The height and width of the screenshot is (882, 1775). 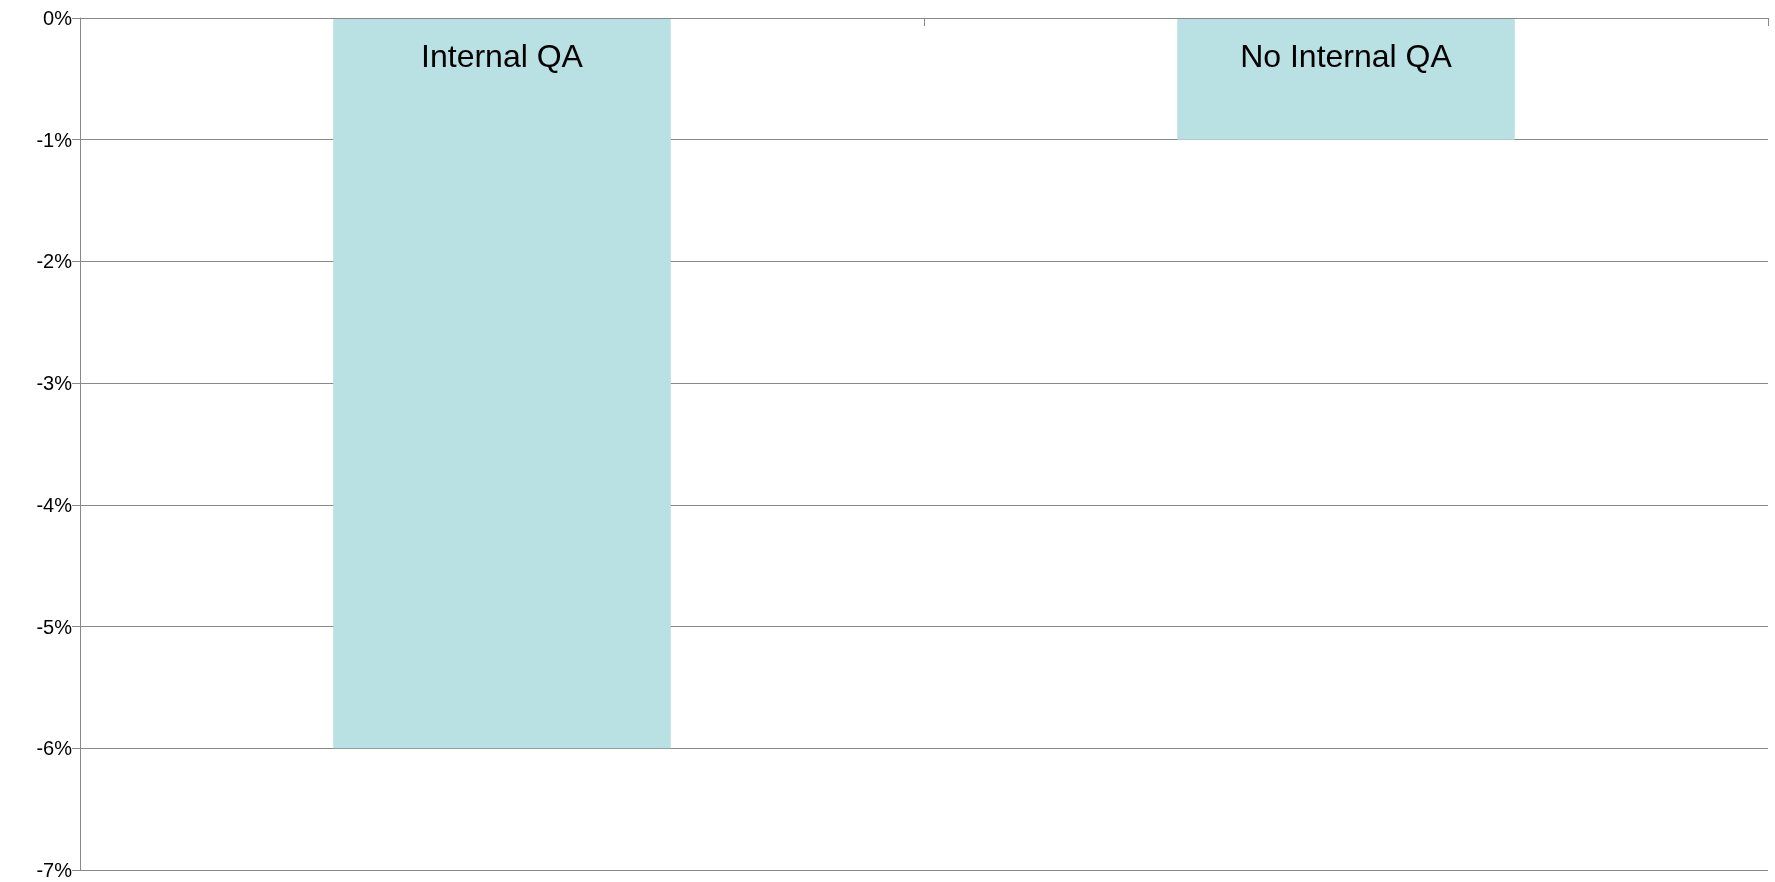 What do you see at coordinates (54, 383) in the screenshot?
I see `y-tick-label: -3%` at bounding box center [54, 383].